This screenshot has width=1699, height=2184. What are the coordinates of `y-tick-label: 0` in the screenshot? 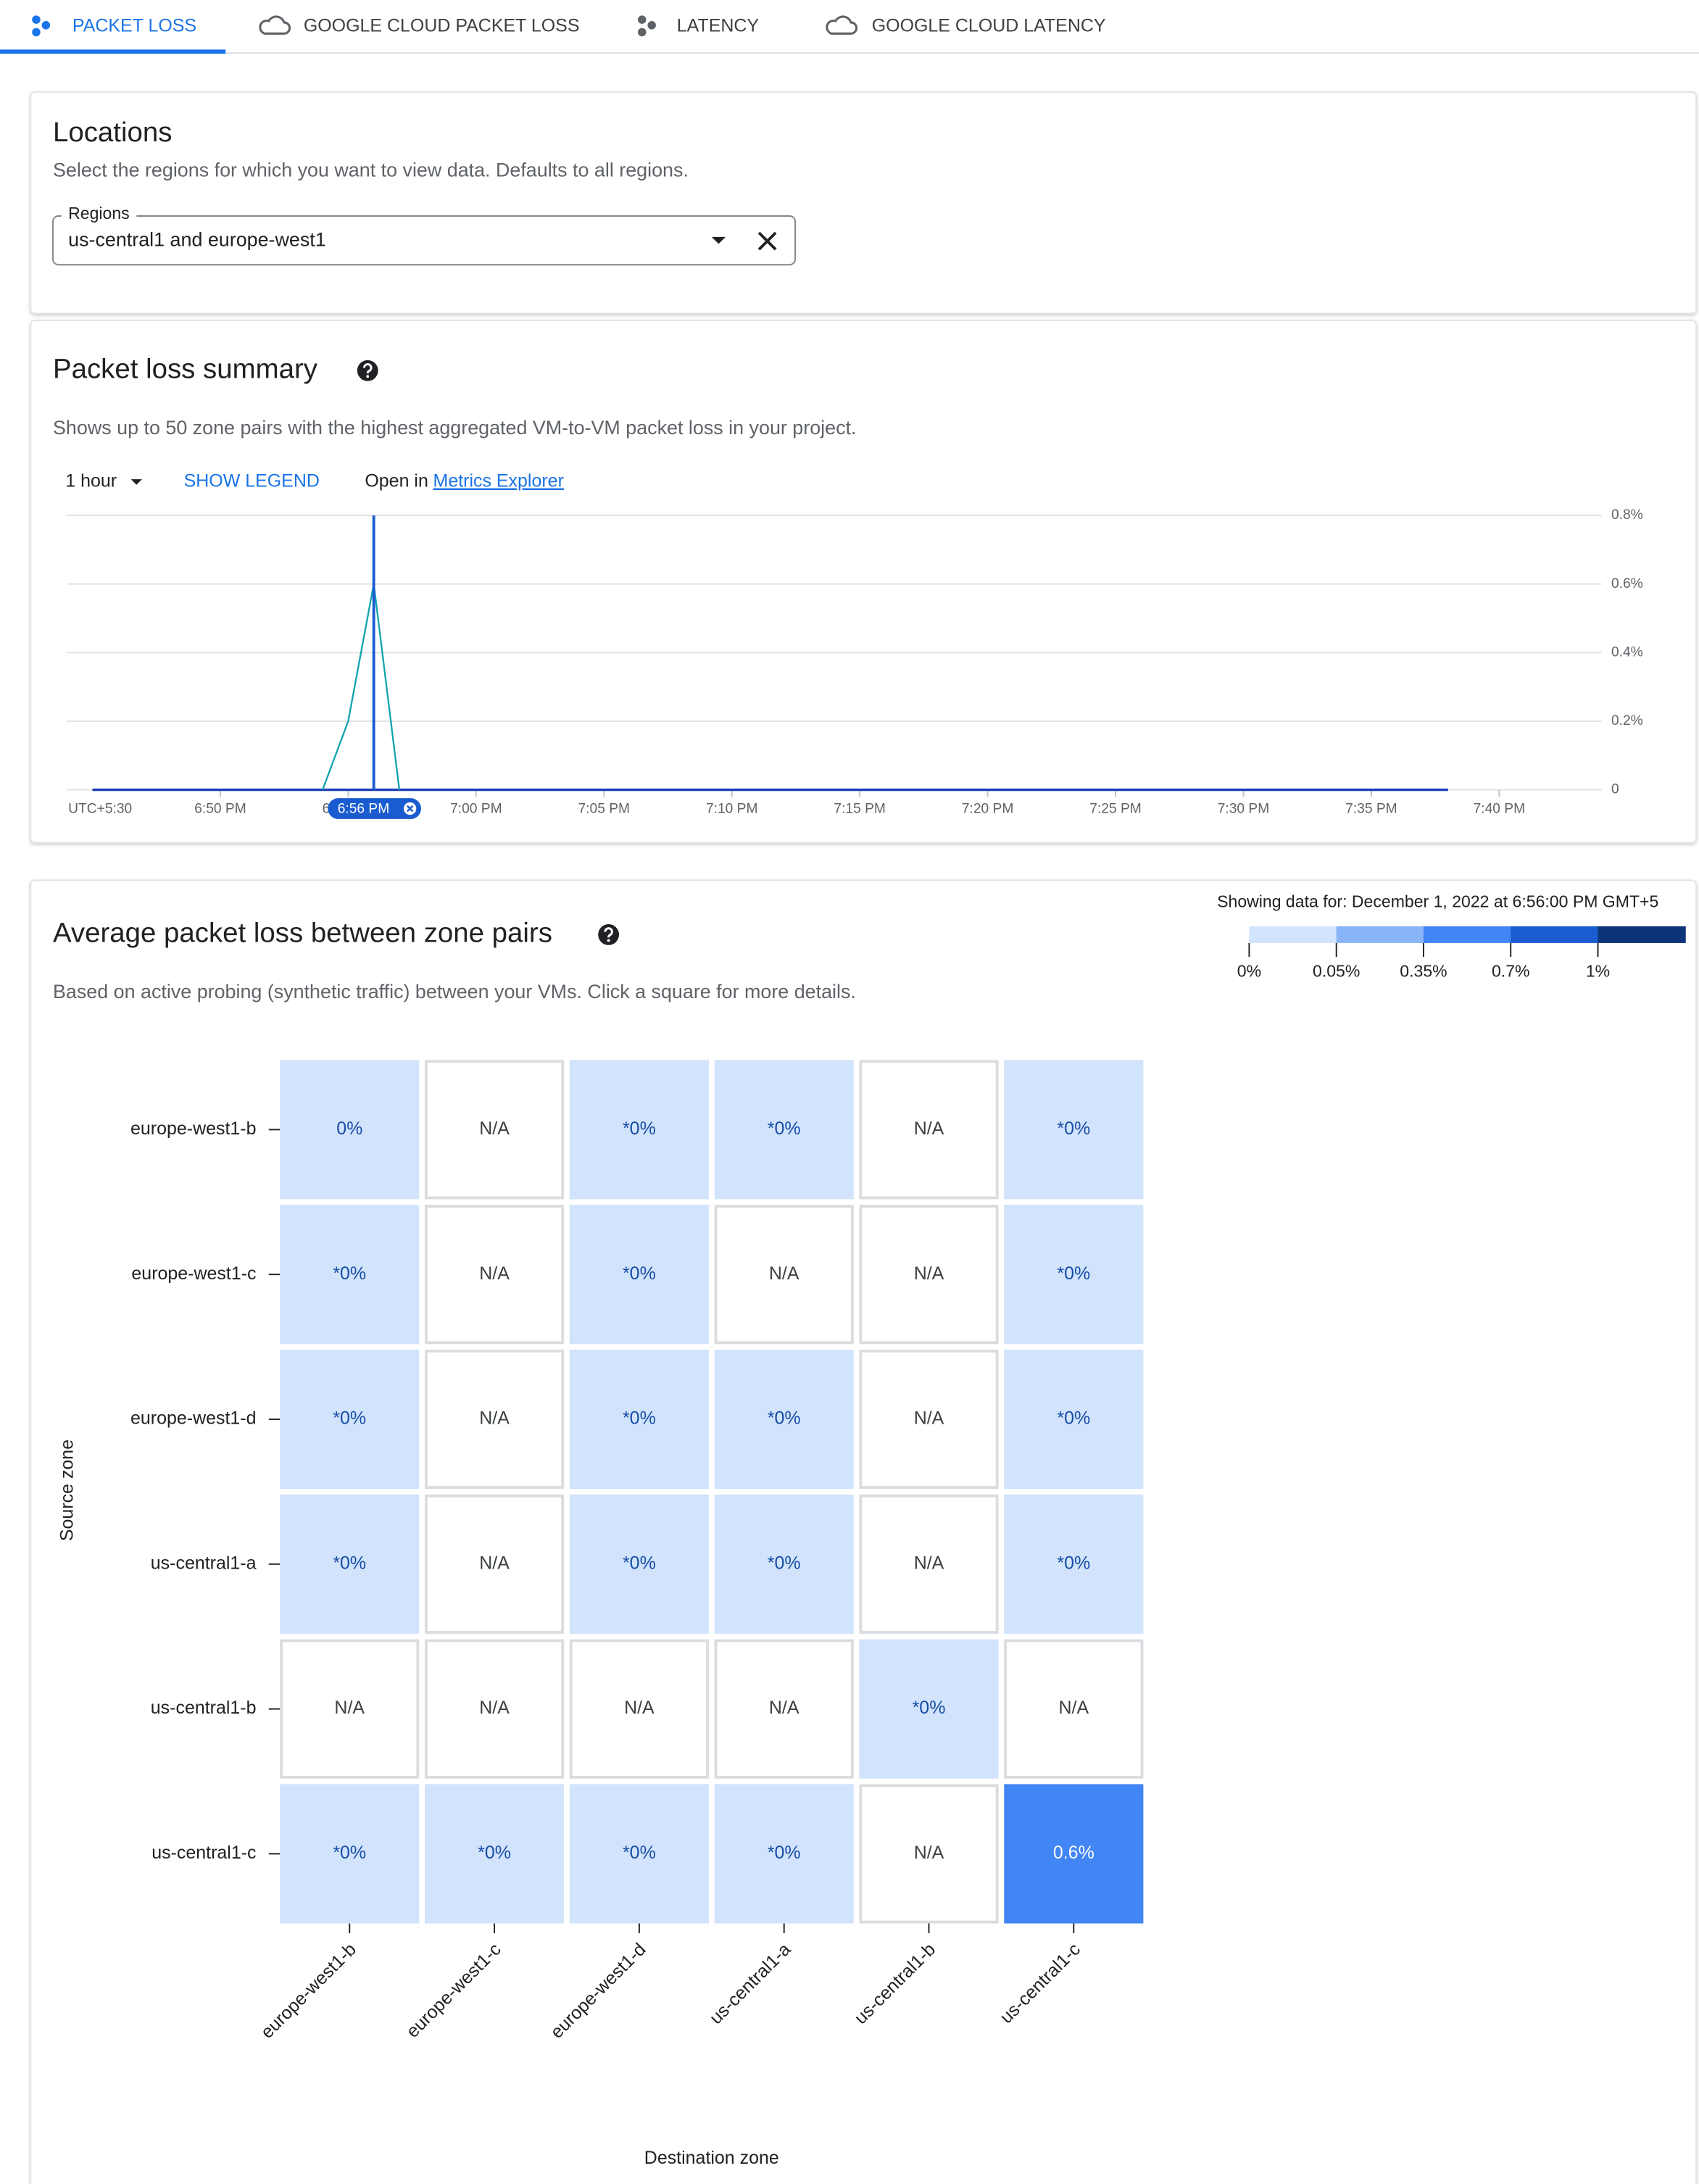 It's located at (1615, 789).